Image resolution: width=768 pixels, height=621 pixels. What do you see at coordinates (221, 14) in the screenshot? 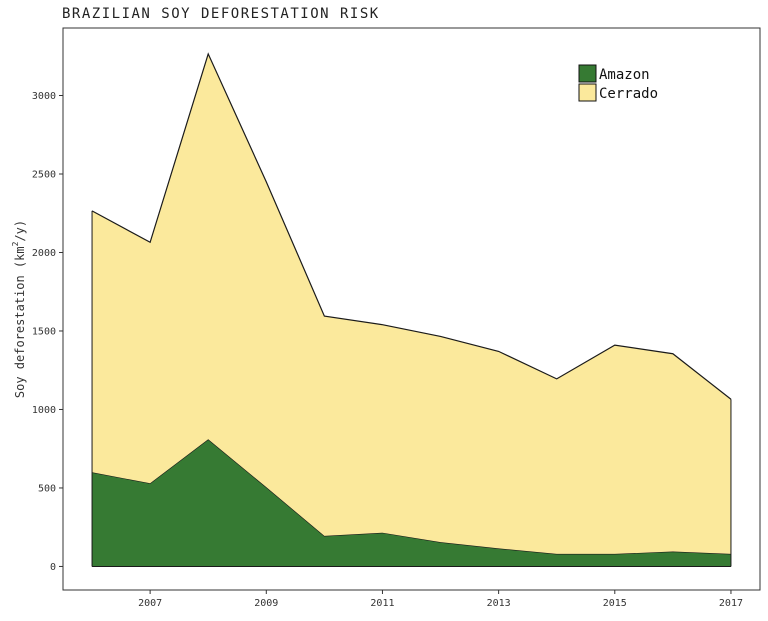
I see `chart-title: BRAZILIAN SOY DEFORESTATION RISK` at bounding box center [221, 14].